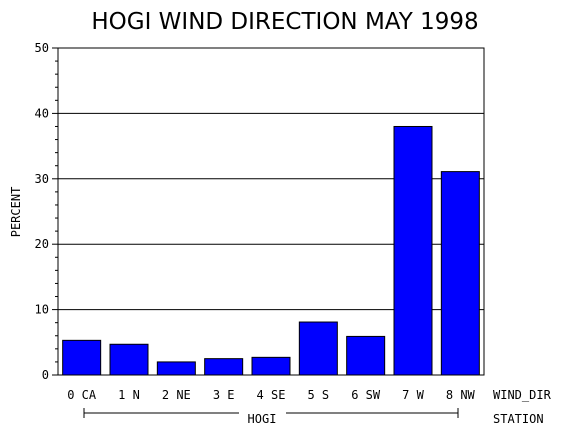 The image size is (570, 430). Describe the element at coordinates (518, 419) in the screenshot. I see `group-axis-label: STATION` at that location.